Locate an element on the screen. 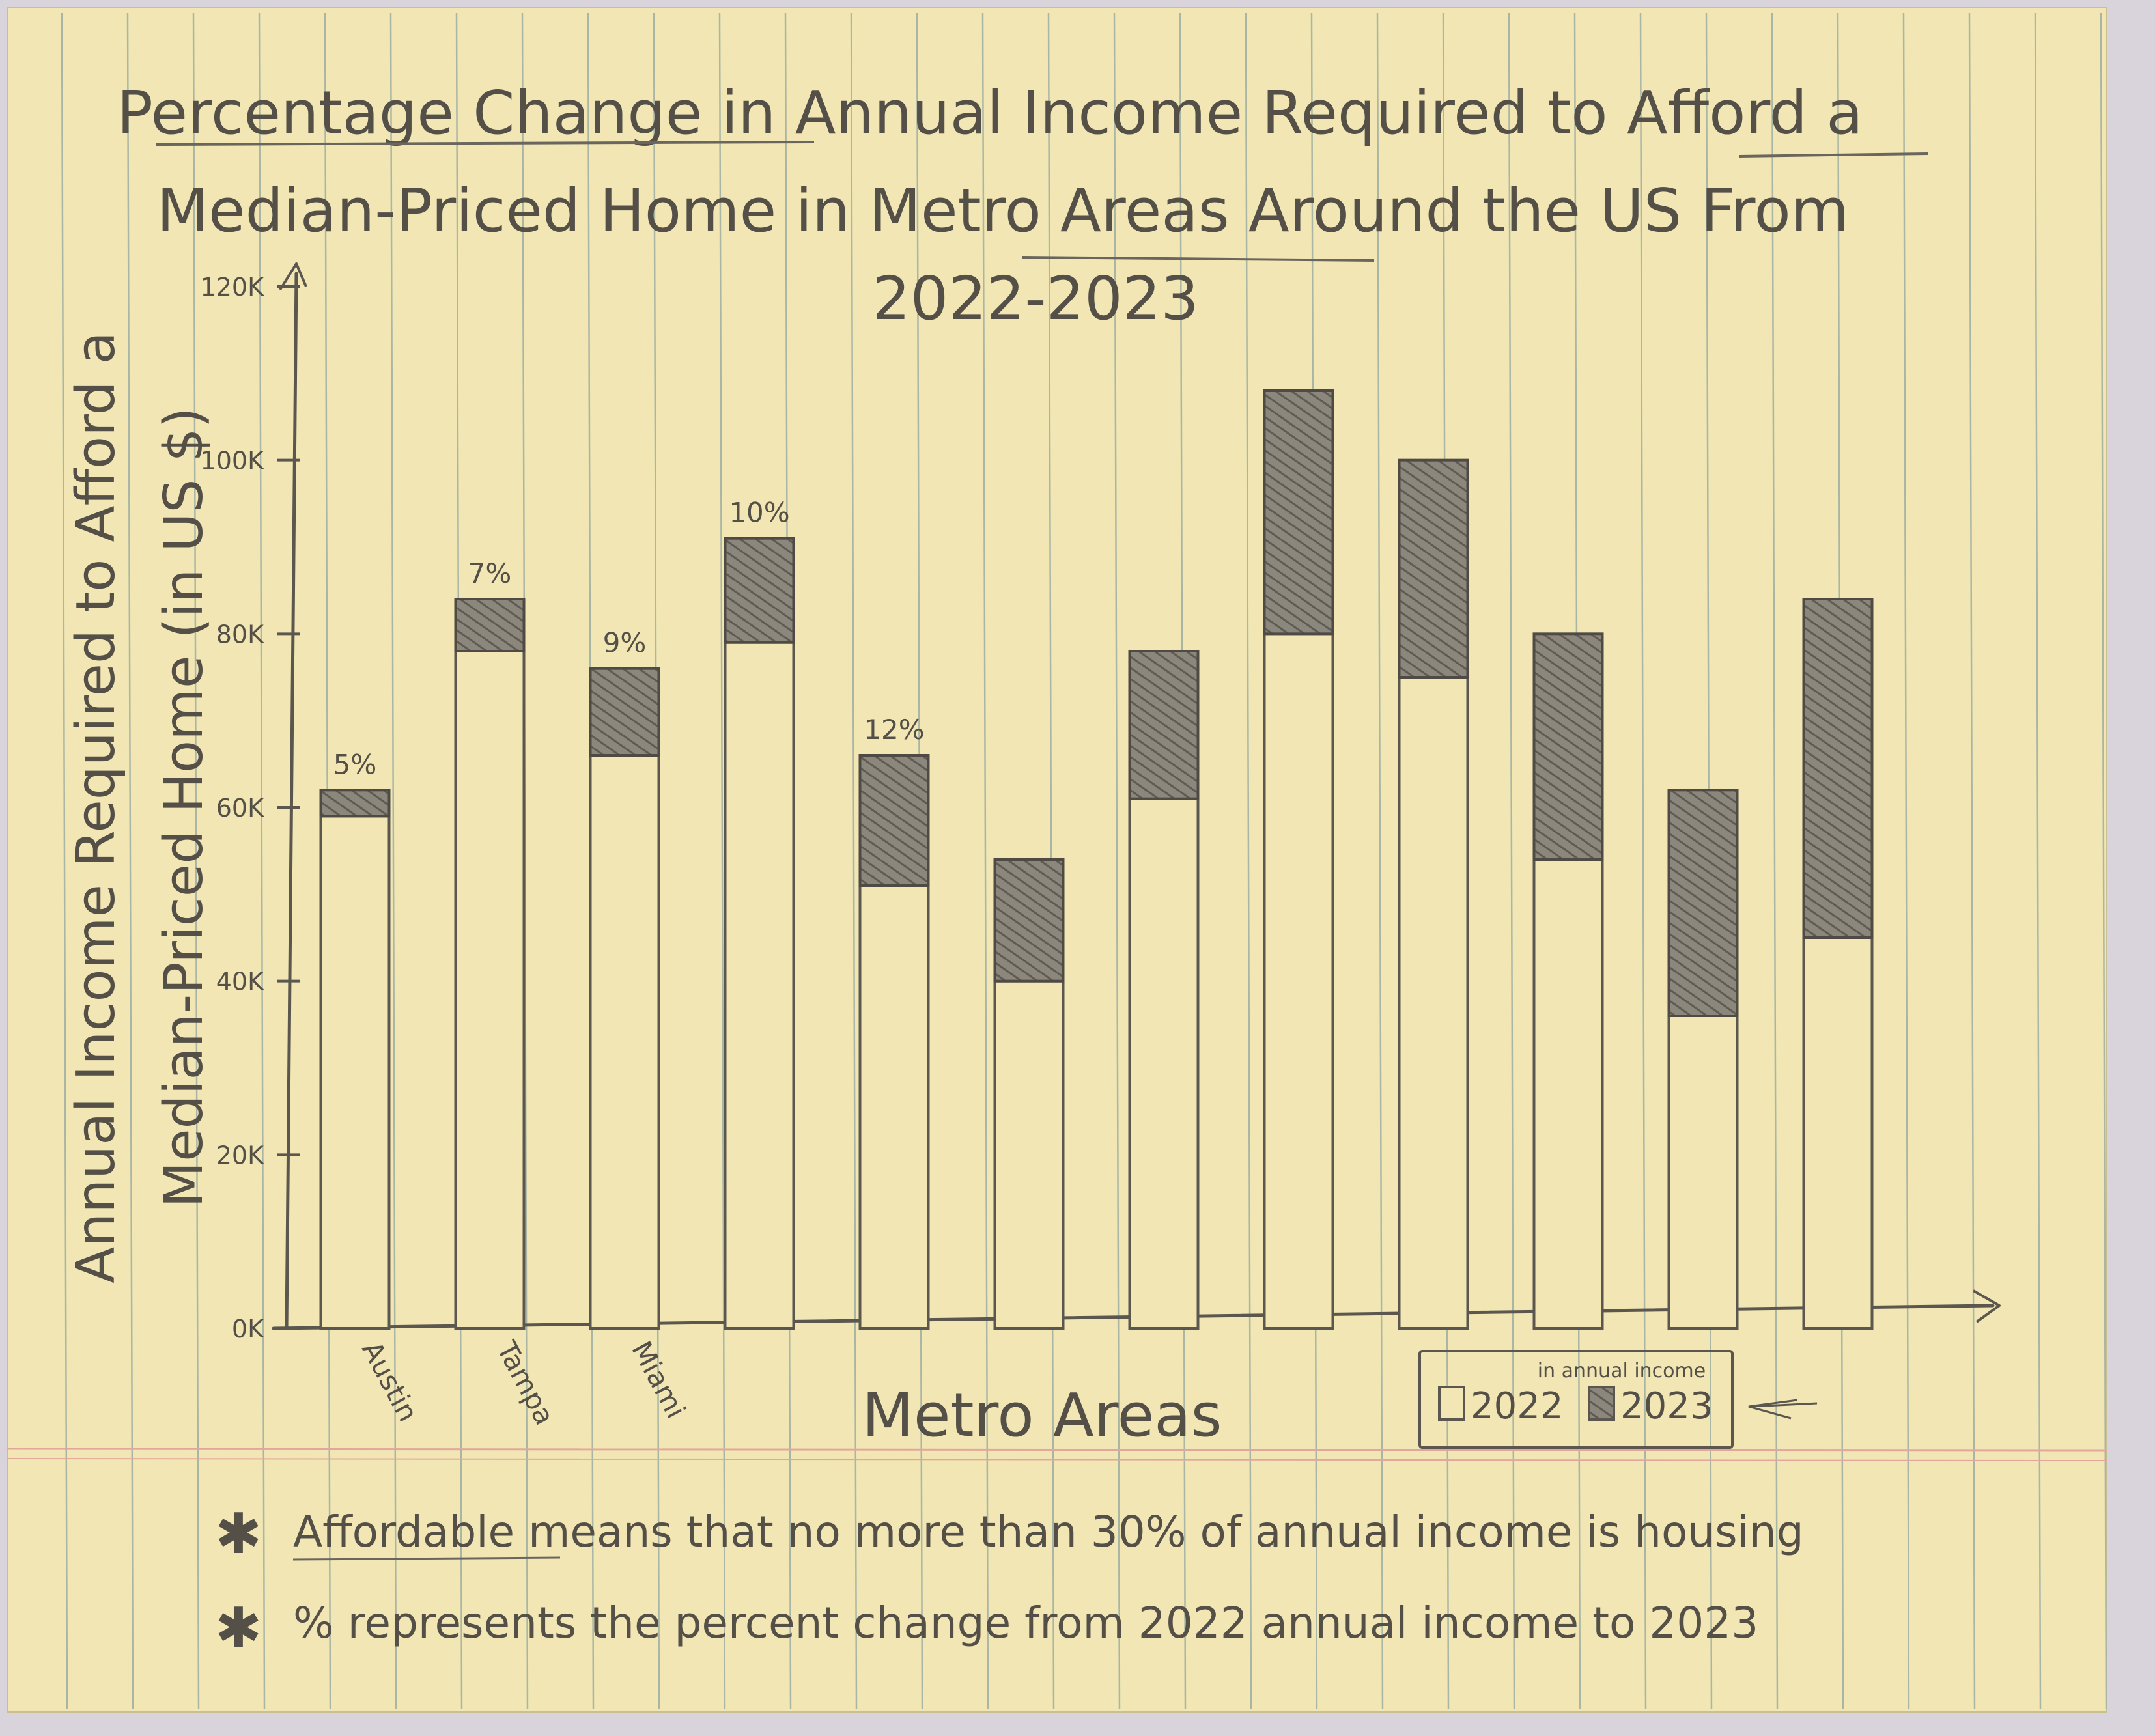 Image resolution: width=2155 pixels, height=1736 pixels. percent-change-label: 7% is located at coordinates (490, 573).